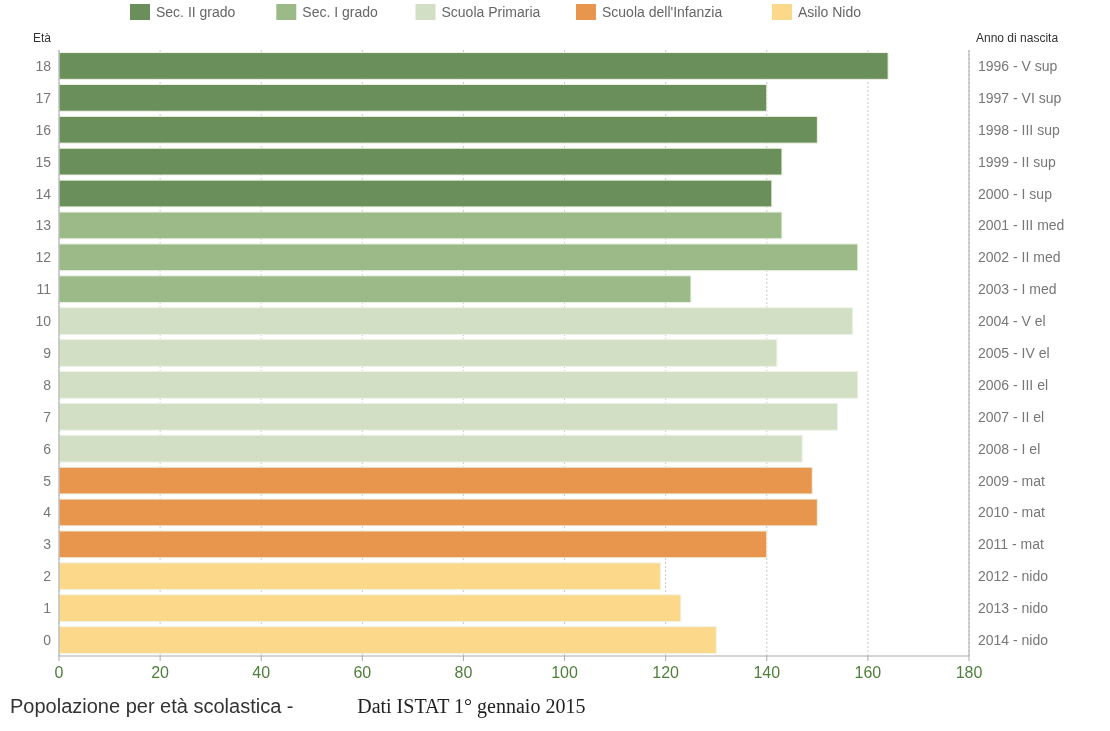  Describe the element at coordinates (47, 448) in the screenshot. I see `y-tick-label: 6` at that location.